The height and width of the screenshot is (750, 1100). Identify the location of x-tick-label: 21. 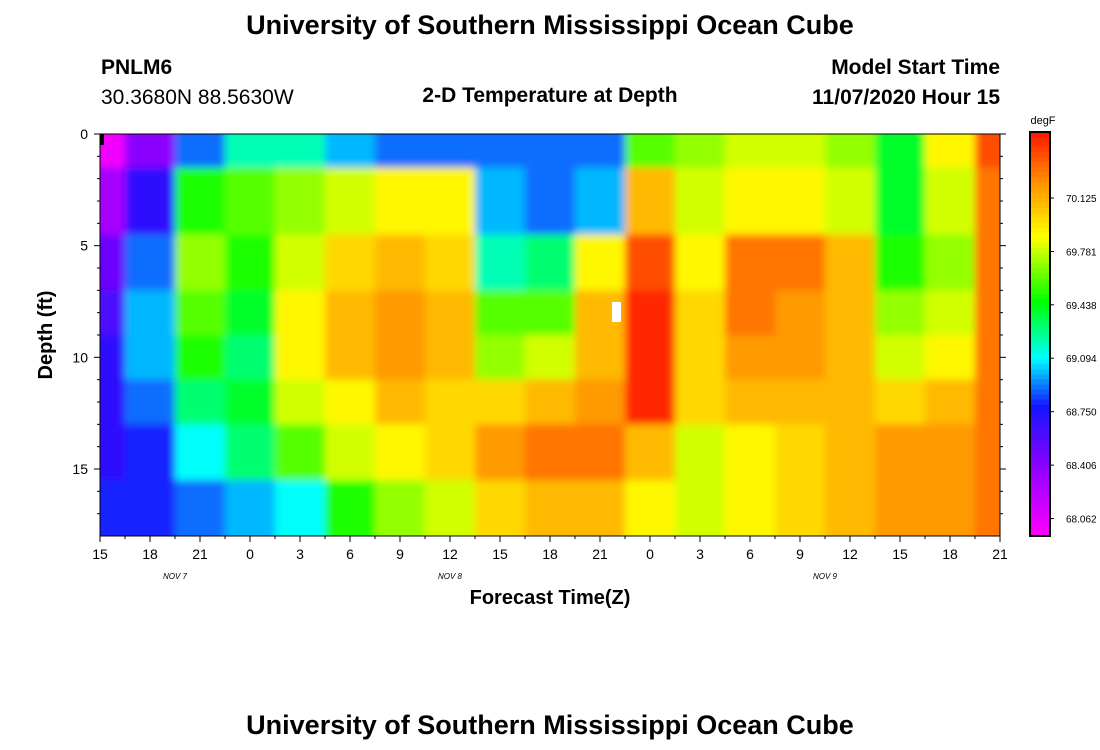
(1000, 554).